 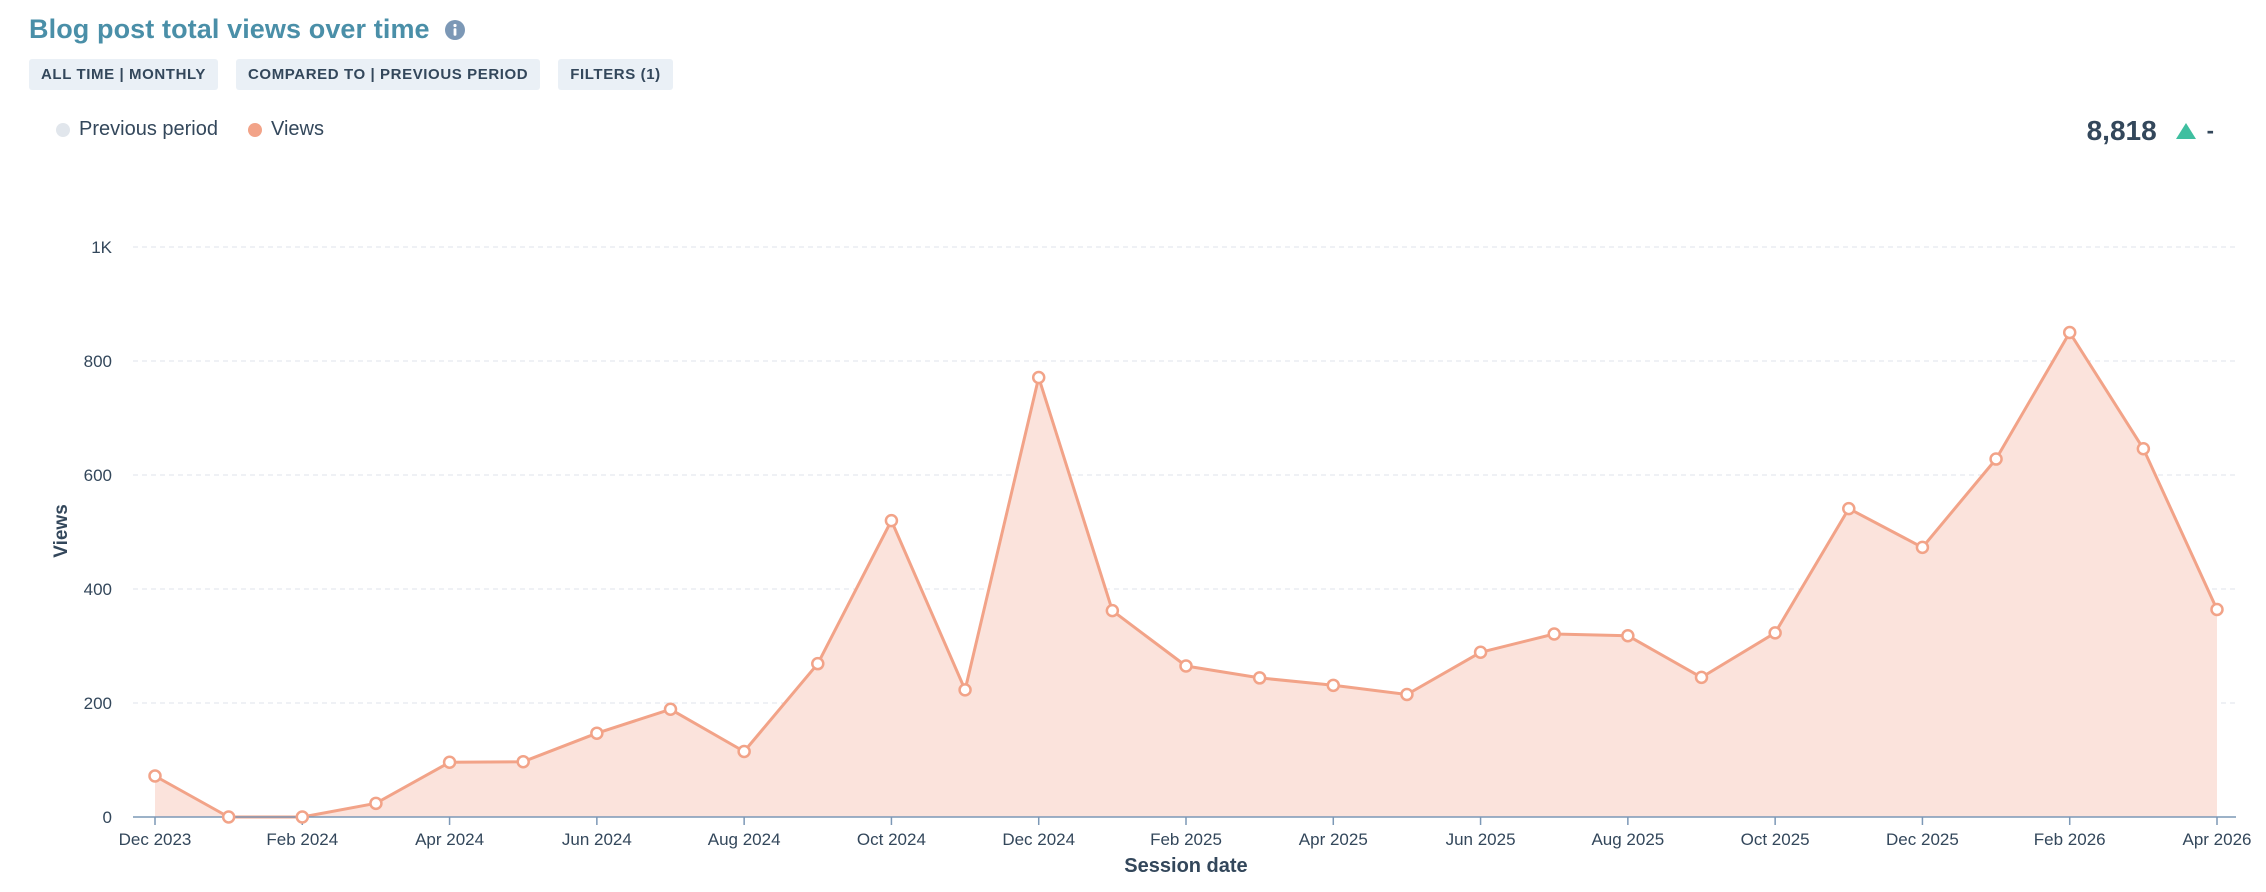 I want to click on x-tick-label: Aug 2025, so click(x=1627, y=839).